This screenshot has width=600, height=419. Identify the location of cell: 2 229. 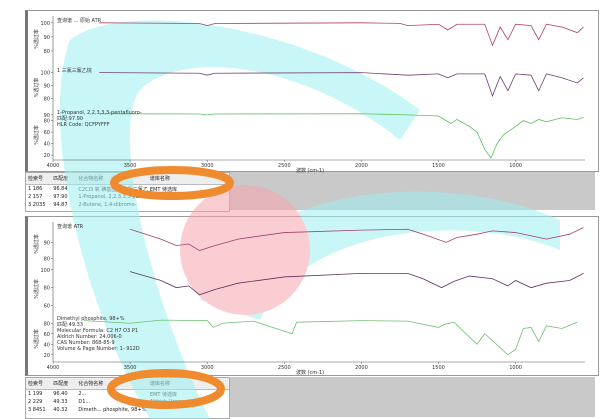
(35, 402).